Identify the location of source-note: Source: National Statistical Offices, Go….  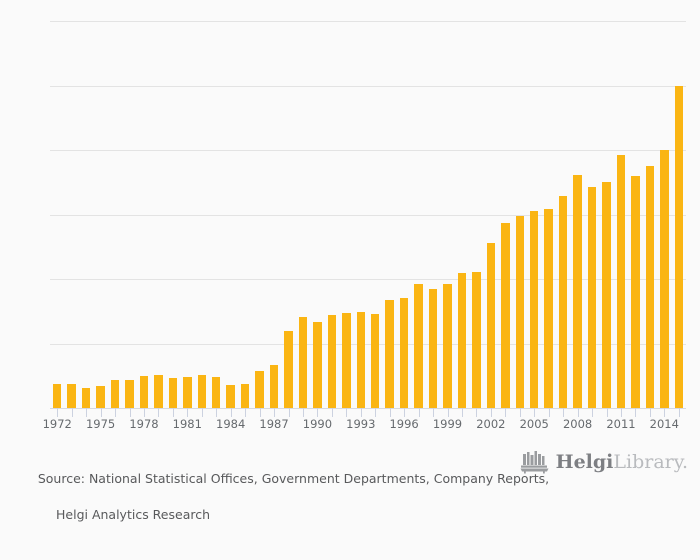
(281, 506).